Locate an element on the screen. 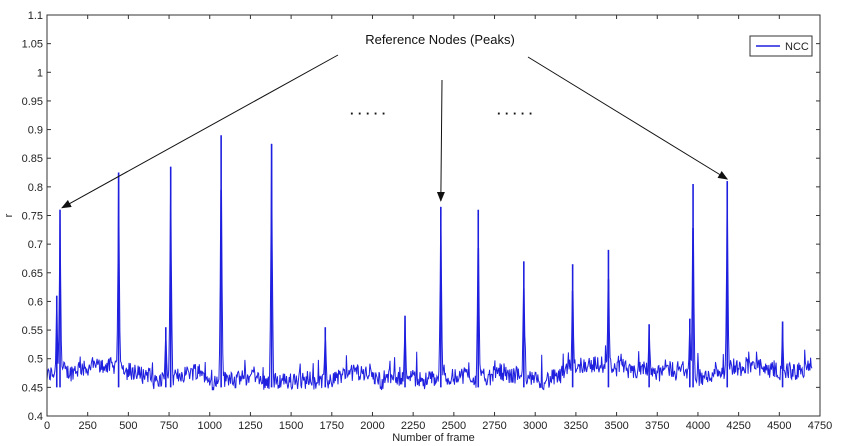 The height and width of the screenshot is (446, 849). ellipsis-dots-right: · · · · · is located at coordinates (515, 113).